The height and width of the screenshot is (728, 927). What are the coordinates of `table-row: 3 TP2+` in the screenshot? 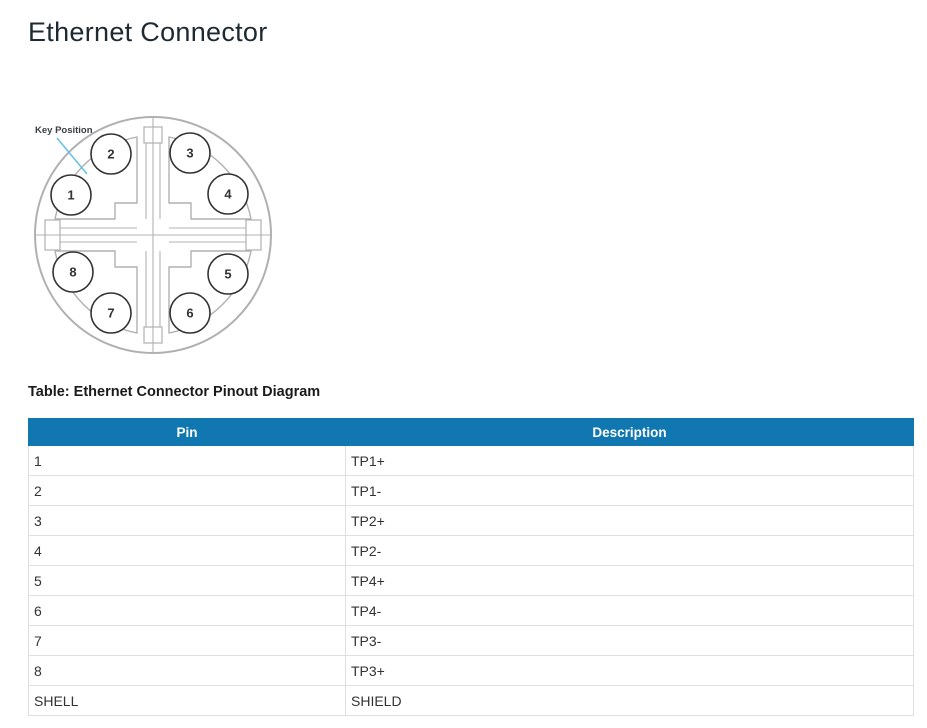 It's located at (471, 520).